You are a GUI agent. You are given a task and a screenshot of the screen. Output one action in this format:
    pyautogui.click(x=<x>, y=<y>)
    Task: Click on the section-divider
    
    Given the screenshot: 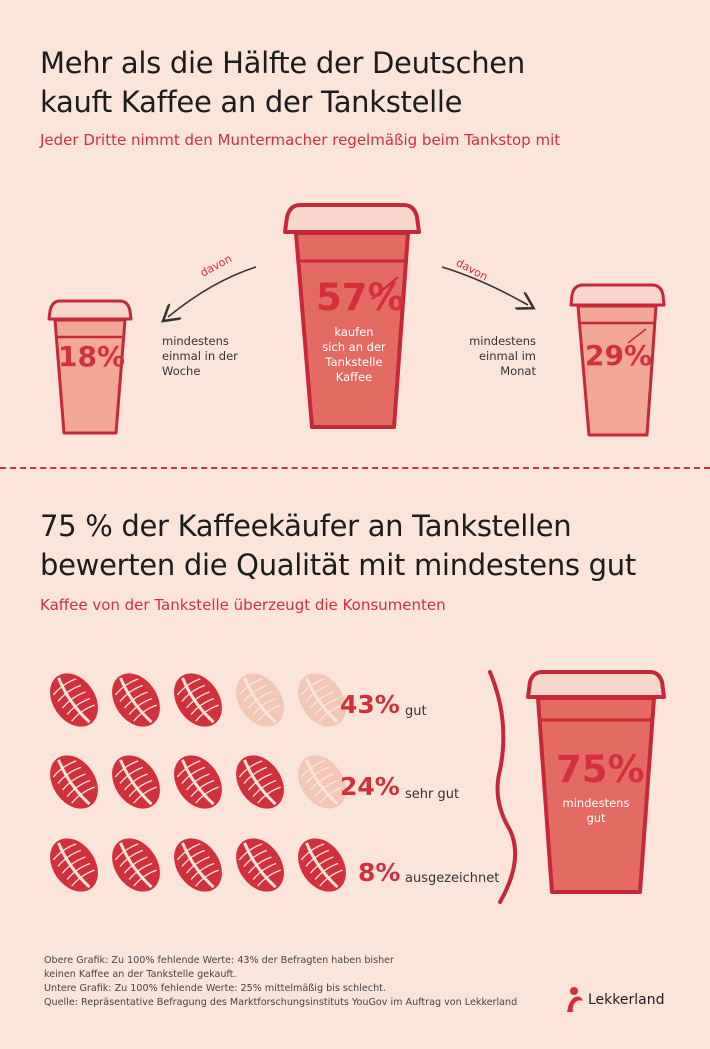 What is the action you would take?
    pyautogui.click(x=355, y=468)
    